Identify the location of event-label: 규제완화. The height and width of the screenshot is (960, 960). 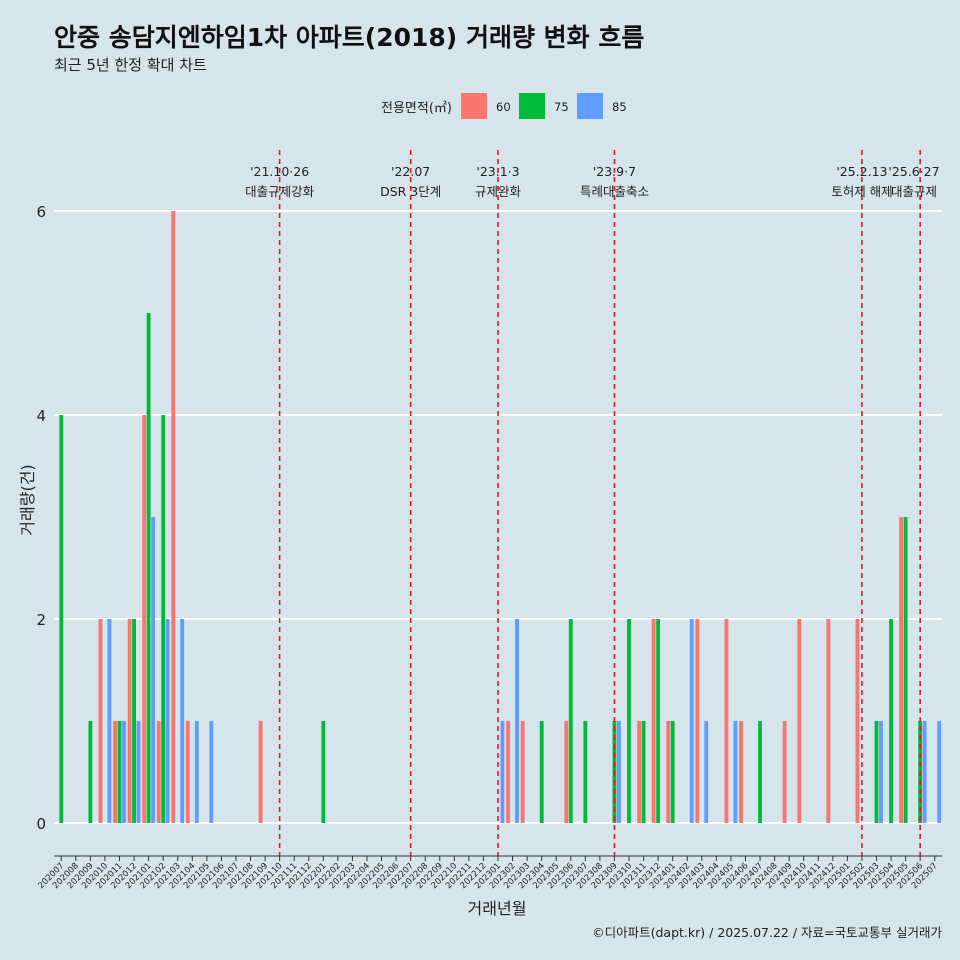
(498, 191).